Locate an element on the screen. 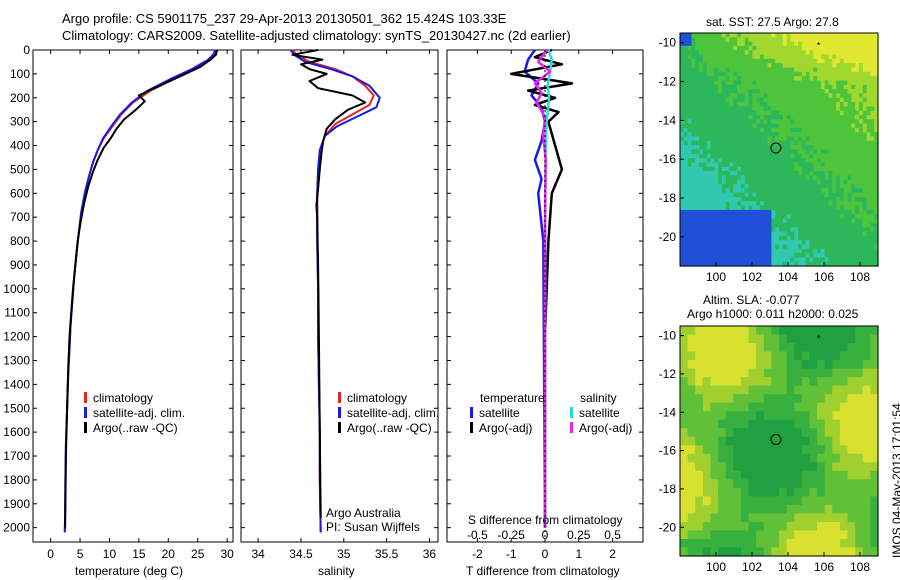  depth-tick-label: 1500 is located at coordinates (16, 408).